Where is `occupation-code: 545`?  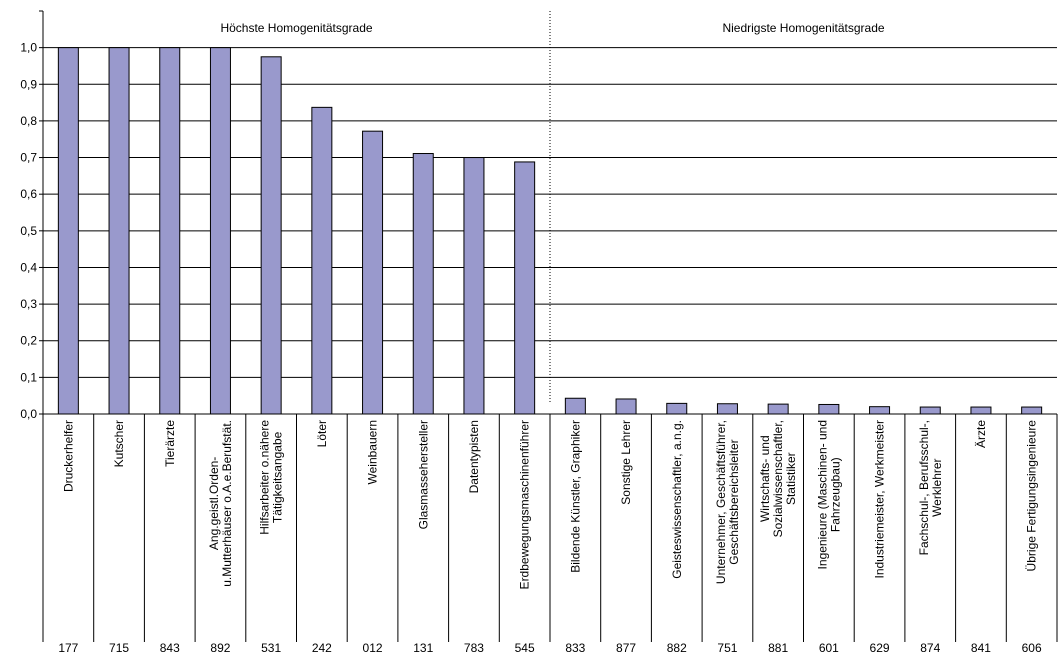 occupation-code: 545 is located at coordinates (525, 648).